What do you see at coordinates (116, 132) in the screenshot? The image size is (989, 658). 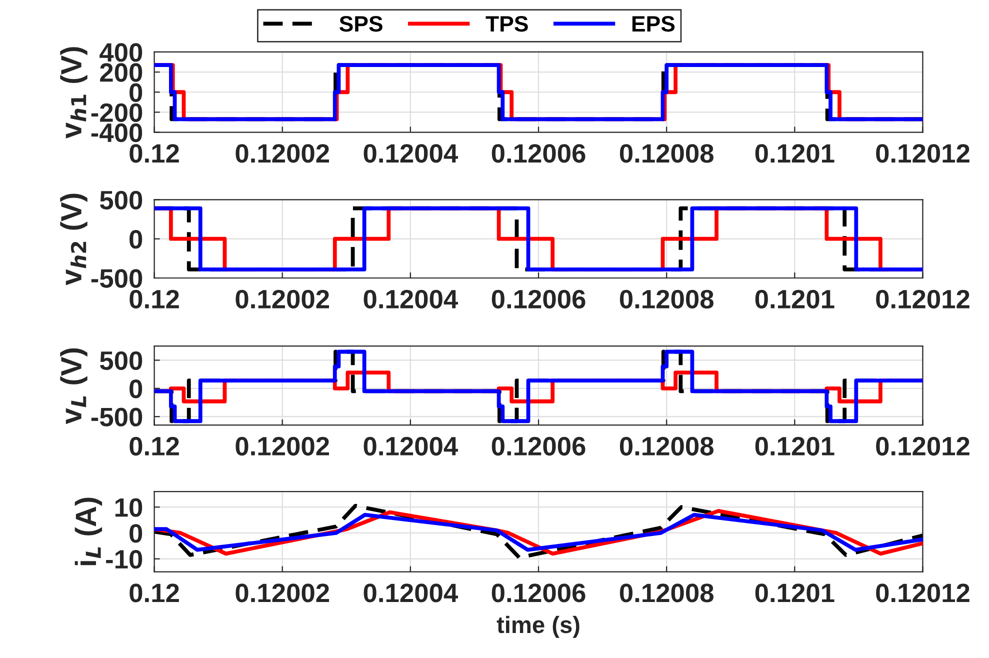 I see `y-tick-label: -400` at bounding box center [116, 132].